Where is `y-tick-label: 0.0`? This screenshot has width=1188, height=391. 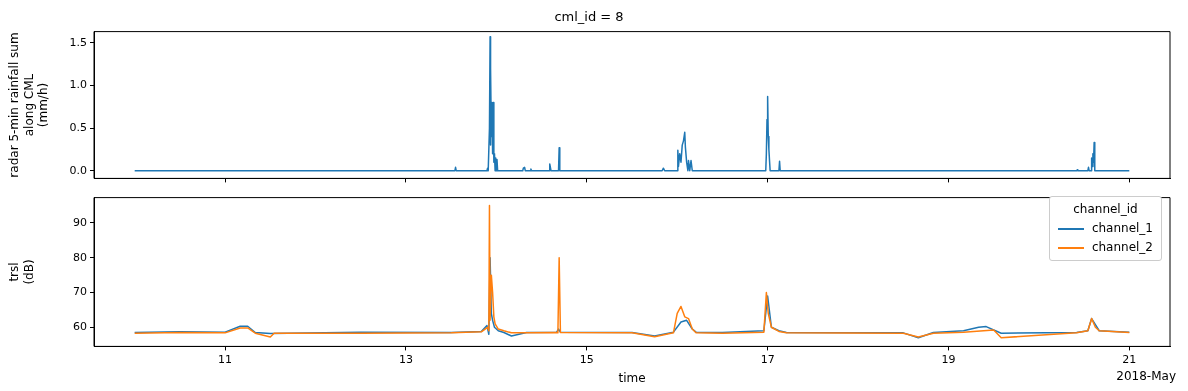
y-tick-label: 0.0 is located at coordinates (78, 170).